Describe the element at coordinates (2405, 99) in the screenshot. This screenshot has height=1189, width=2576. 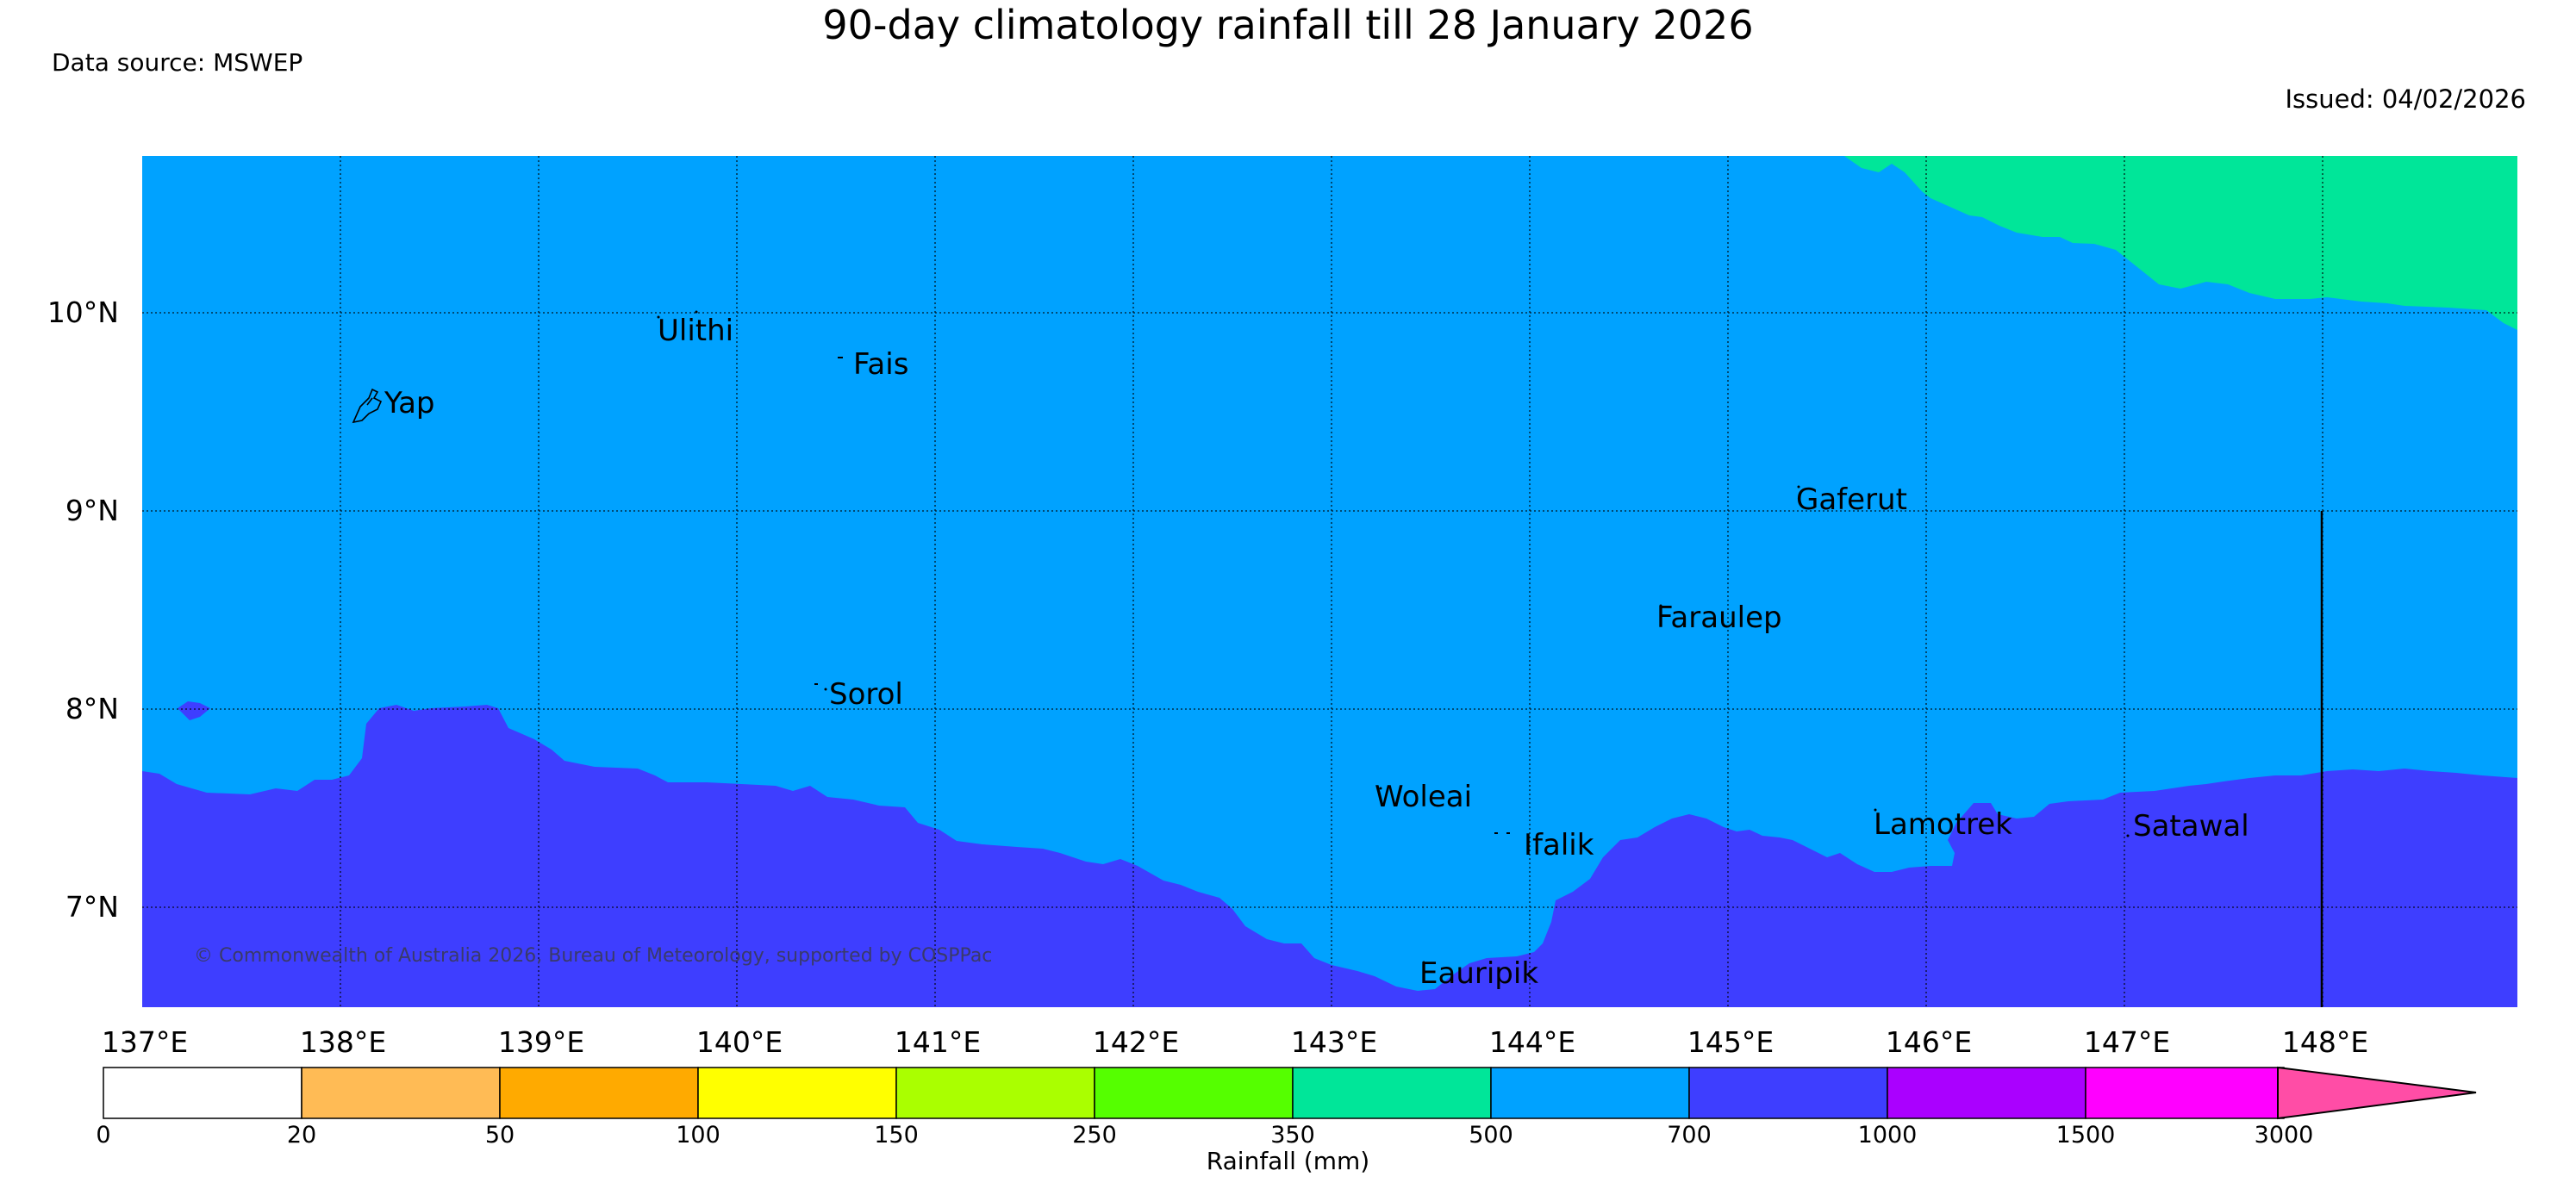
I see `issued-date: Issued: 04/02/2026` at that location.